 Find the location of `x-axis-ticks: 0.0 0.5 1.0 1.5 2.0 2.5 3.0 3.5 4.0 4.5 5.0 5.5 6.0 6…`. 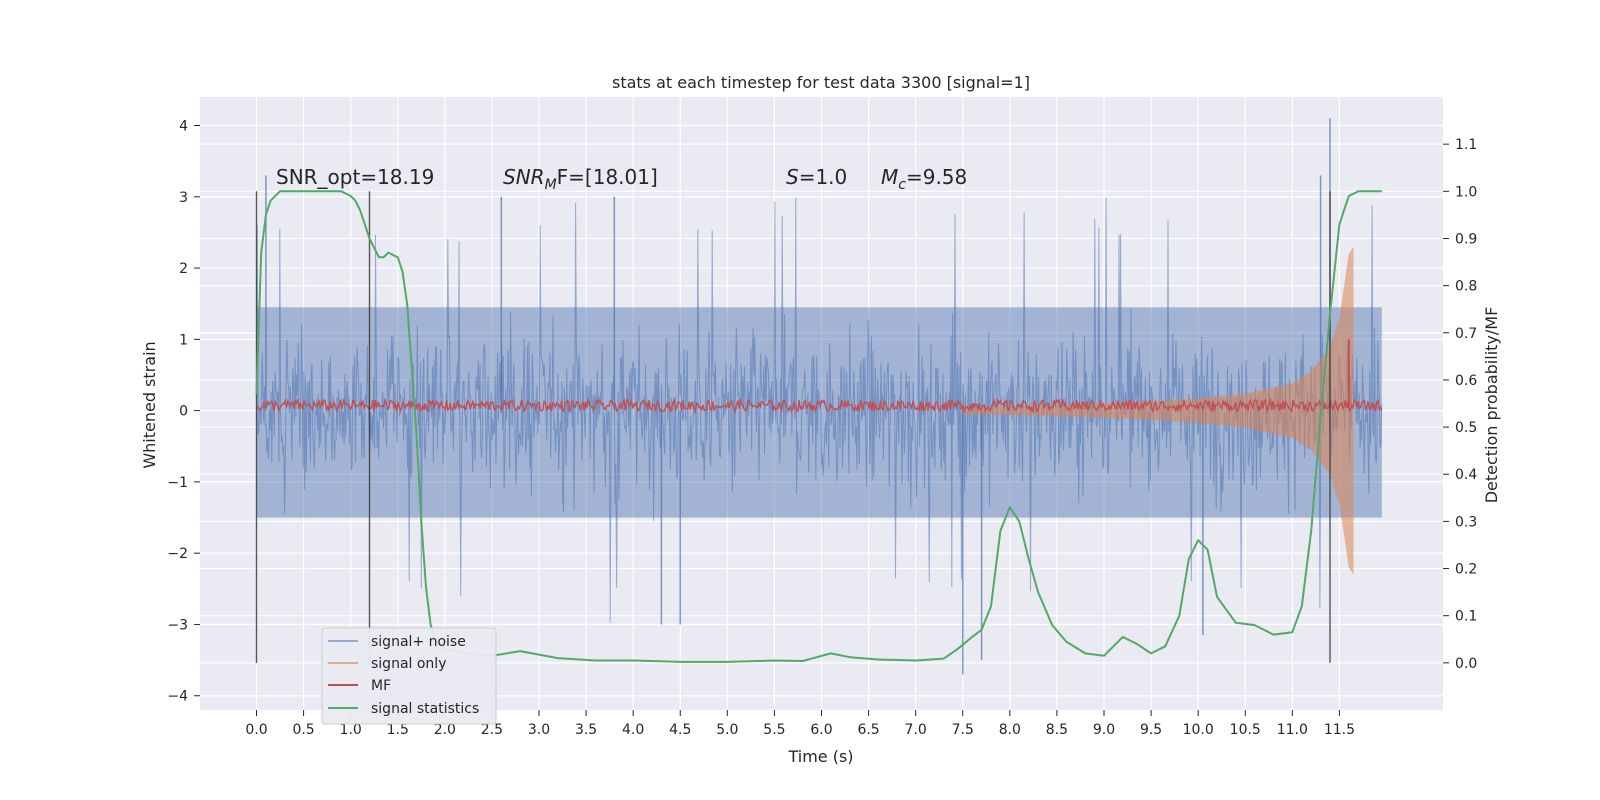

x-axis-ticks: 0.0 0.5 1.0 1.5 2.0 2.5 3.0 3.5 4.0 4.5 5.0 5.5 6.0 6… is located at coordinates (800, 724).